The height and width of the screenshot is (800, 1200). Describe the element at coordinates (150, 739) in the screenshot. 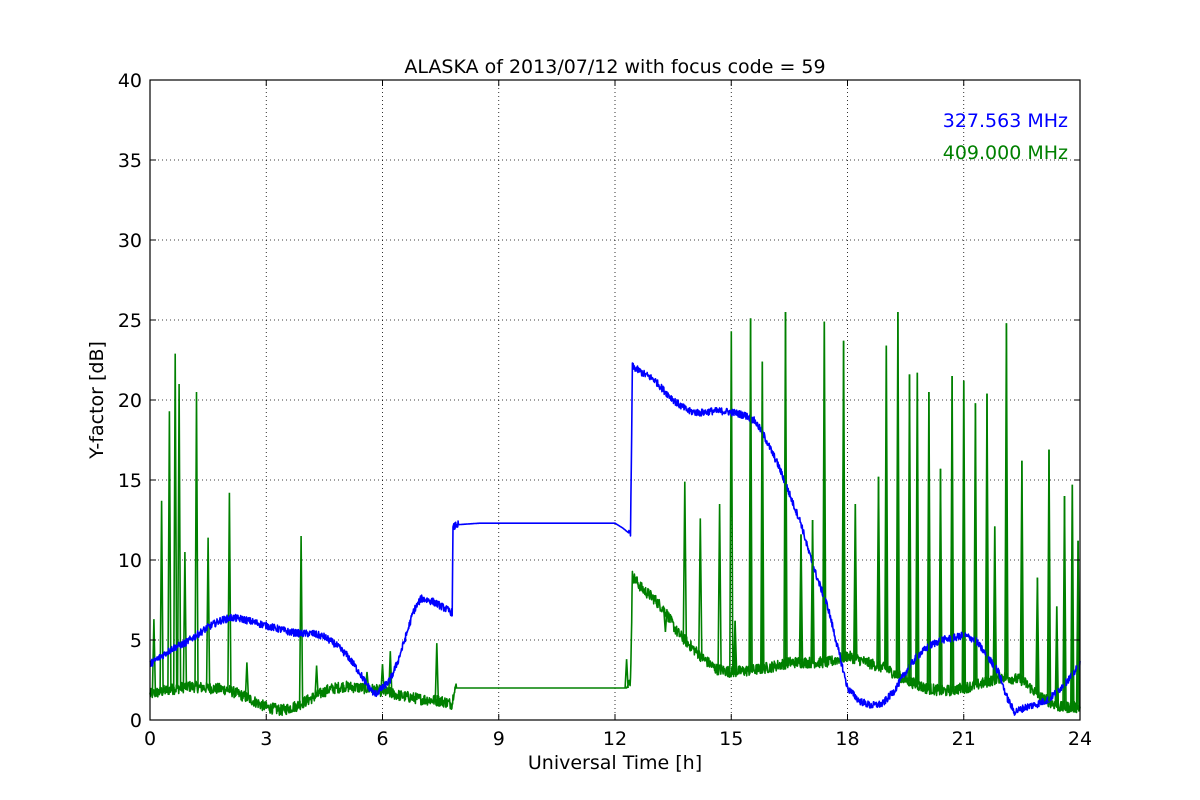

I see `x-tick-label: 0` at that location.